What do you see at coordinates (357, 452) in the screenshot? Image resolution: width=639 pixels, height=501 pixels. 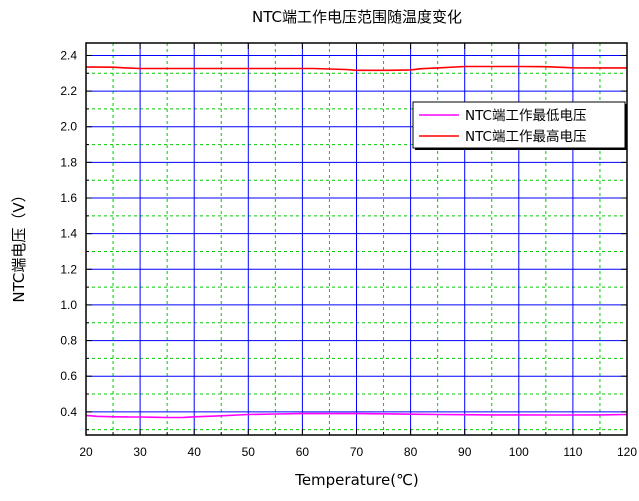 I see `x-tick-label: 70` at bounding box center [357, 452].